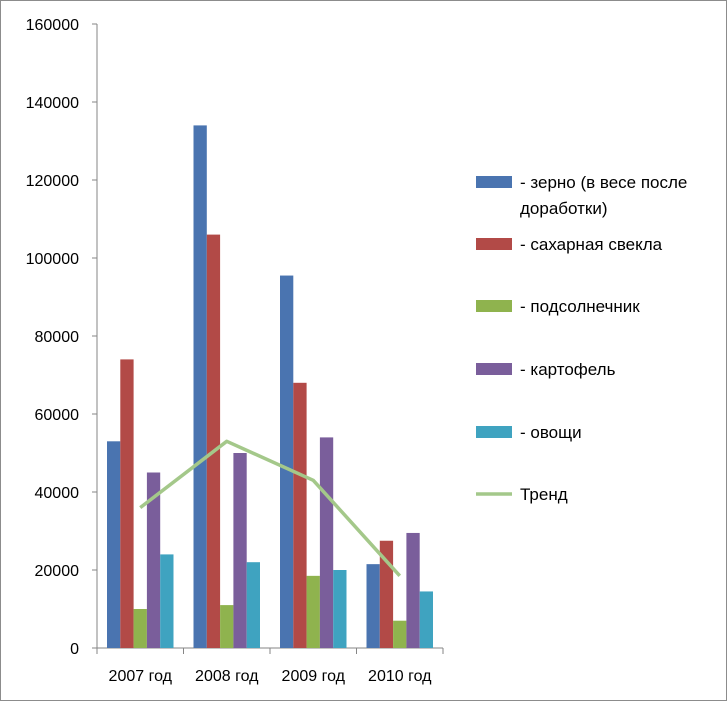 The height and width of the screenshot is (701, 727). I want to click on y-tick-label: 160000, so click(52, 25).